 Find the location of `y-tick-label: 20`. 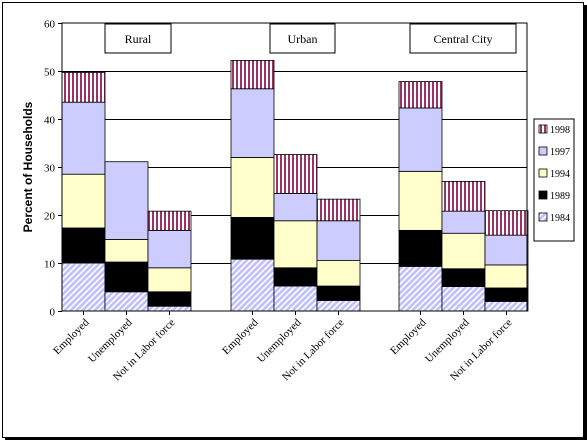

y-tick-label: 20 is located at coordinates (50, 217).